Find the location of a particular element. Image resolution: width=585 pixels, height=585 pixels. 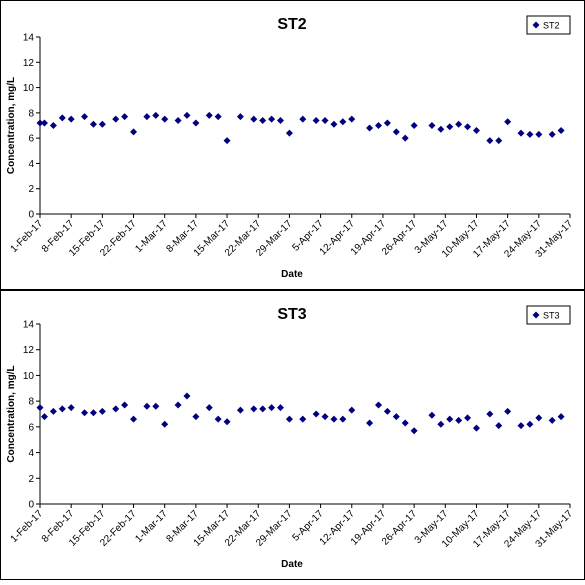

legend-label: ST3 is located at coordinates (551, 316).